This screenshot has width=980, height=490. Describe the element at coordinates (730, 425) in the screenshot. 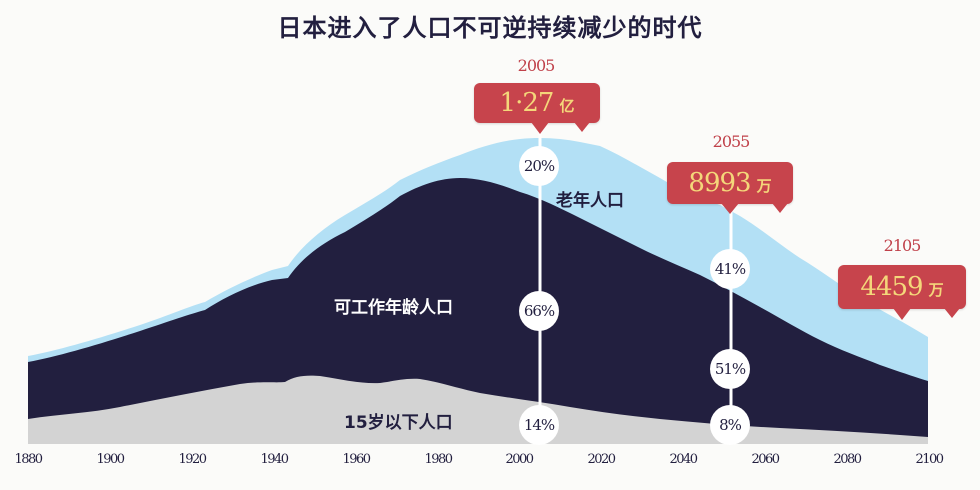

I see `pct-children-2055: 8%` at that location.